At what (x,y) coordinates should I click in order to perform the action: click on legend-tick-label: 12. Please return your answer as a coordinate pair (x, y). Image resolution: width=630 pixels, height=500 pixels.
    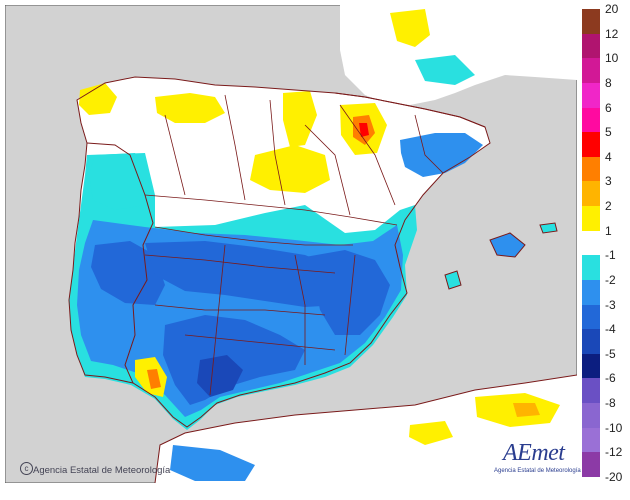
    Looking at the image, I should click on (612, 33).